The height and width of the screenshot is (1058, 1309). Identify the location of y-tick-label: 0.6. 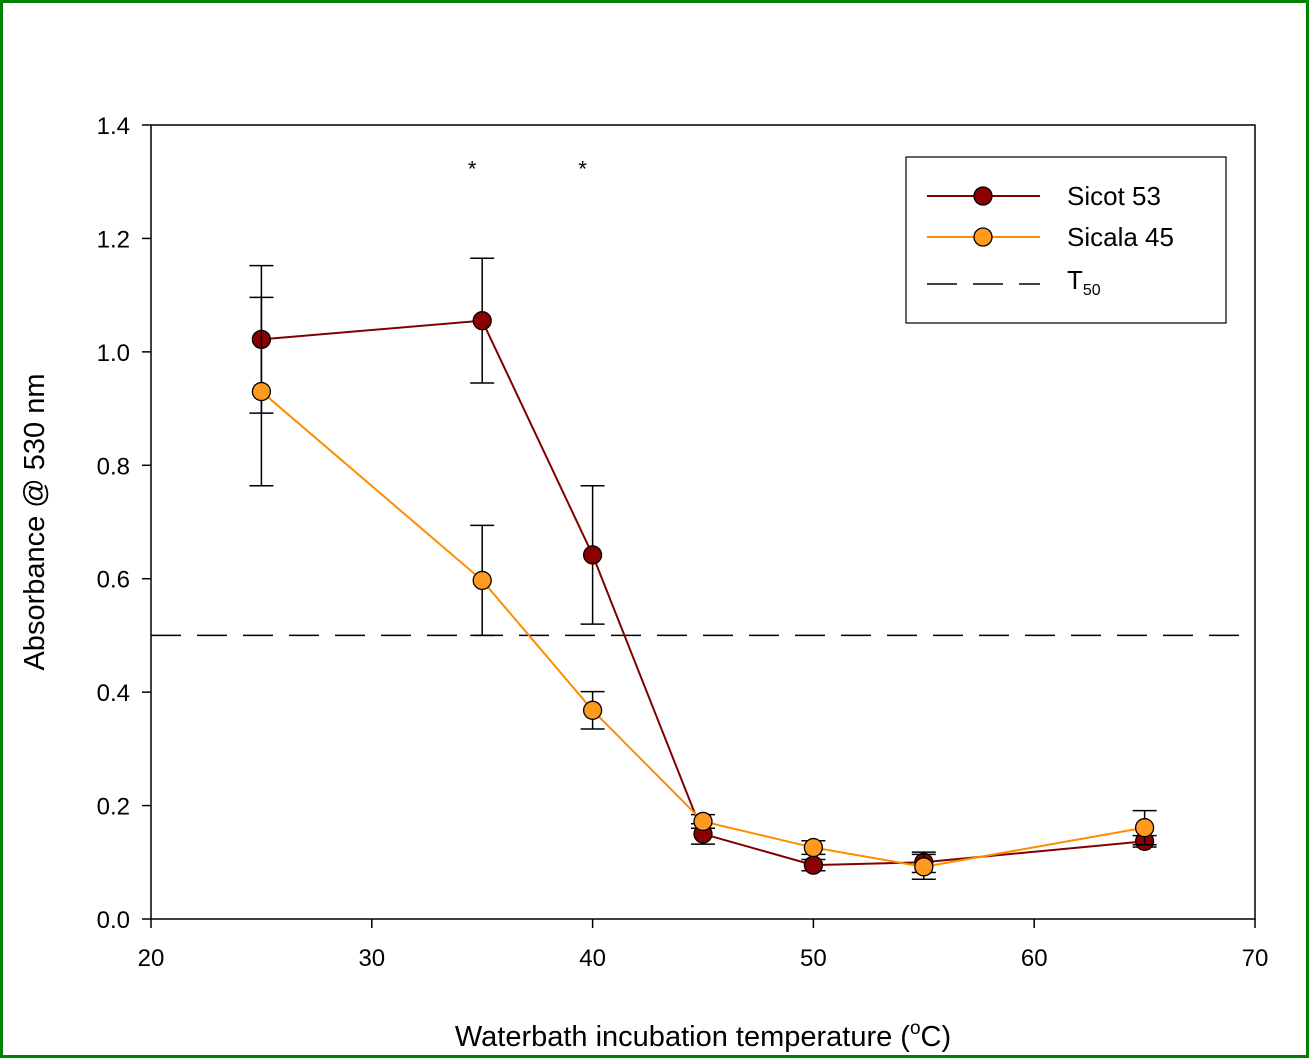
(113, 580).